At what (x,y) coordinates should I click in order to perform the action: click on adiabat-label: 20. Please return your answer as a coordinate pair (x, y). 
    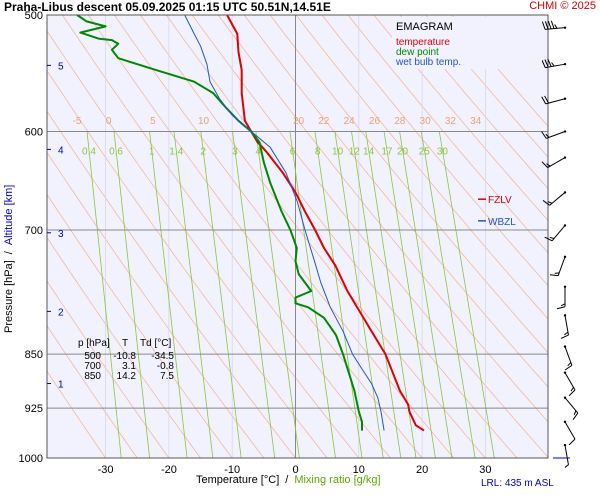
    Looking at the image, I should click on (299, 121).